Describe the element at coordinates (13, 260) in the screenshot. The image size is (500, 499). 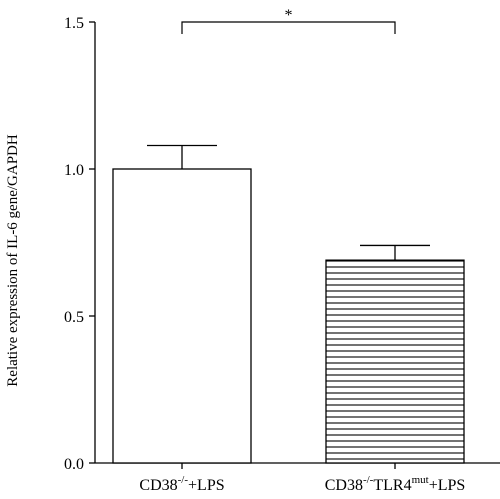
I see `y-axis-label: Relative expression of IL-6 gene/GAPDH` at that location.